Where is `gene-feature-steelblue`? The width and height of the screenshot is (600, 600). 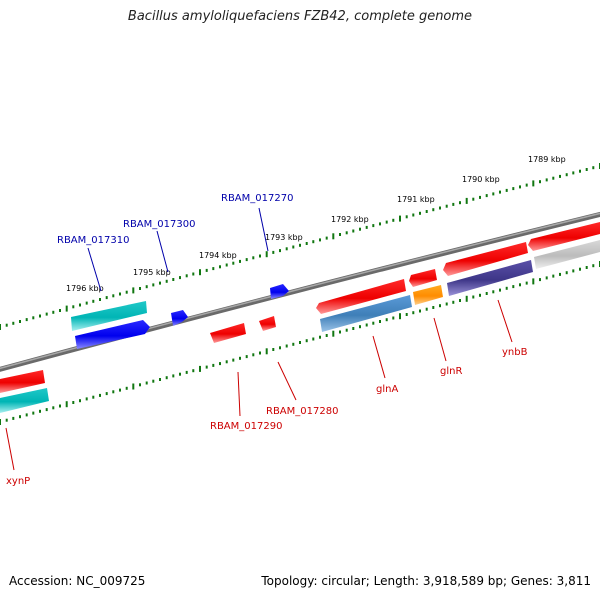
gene-feature-steelblue is located at coordinates (366, 313).